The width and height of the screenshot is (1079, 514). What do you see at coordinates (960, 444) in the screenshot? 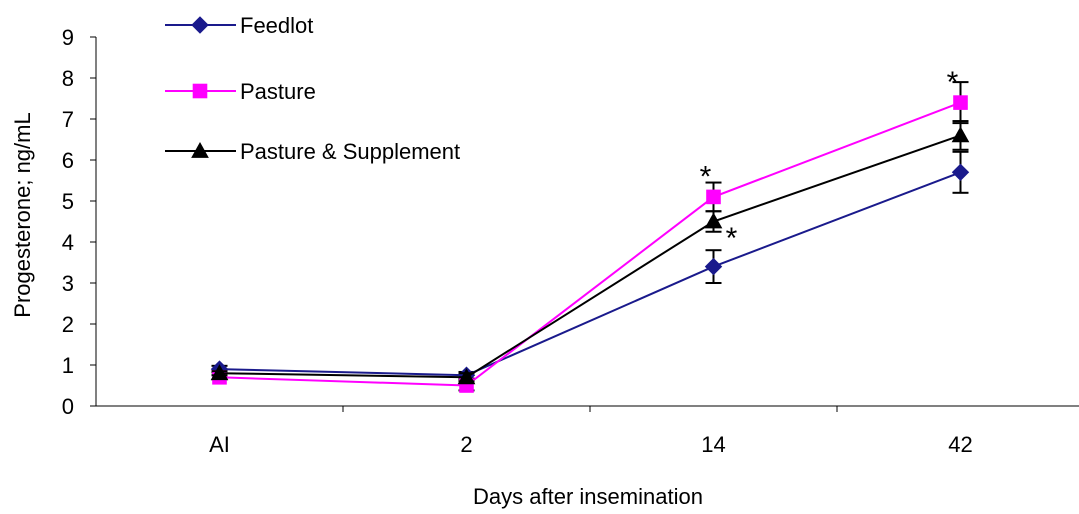
I see `x-tick-label: 42` at bounding box center [960, 444].